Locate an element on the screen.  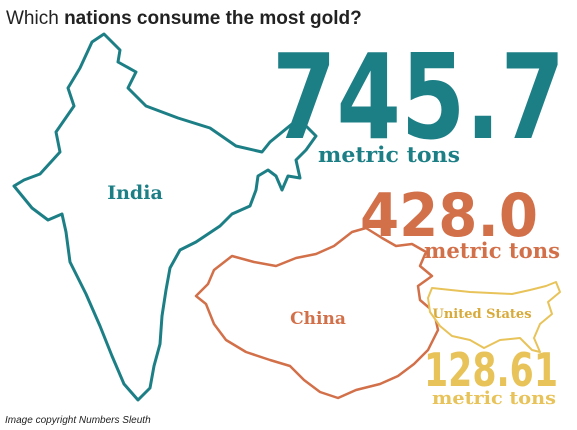
title-lead: Which is located at coordinates (35, 18).